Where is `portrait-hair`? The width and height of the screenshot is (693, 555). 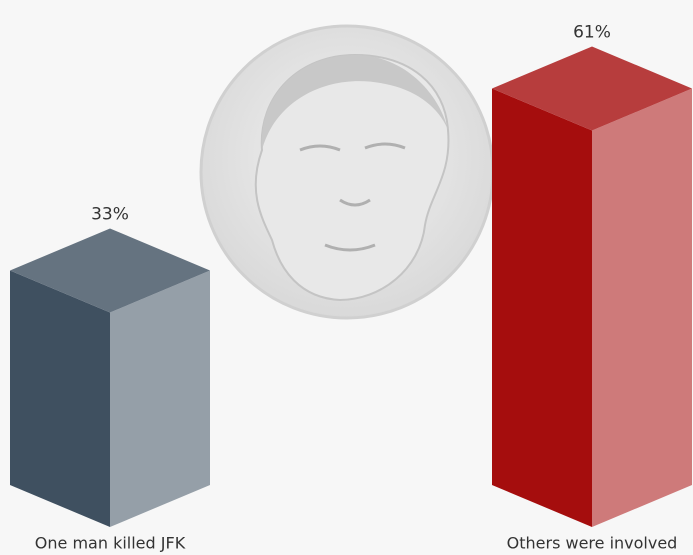 portrait-hair is located at coordinates (354, 102).